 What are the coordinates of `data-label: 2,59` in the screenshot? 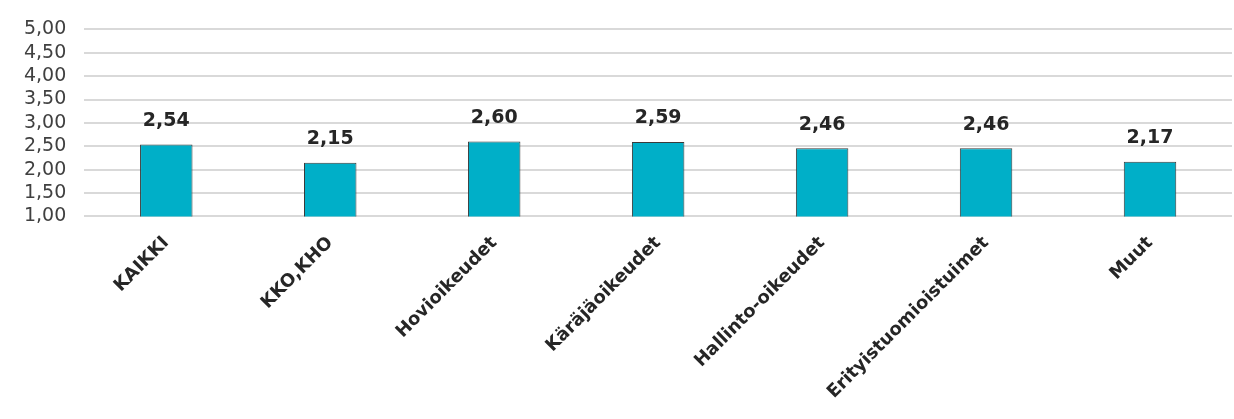 It's located at (658, 116).